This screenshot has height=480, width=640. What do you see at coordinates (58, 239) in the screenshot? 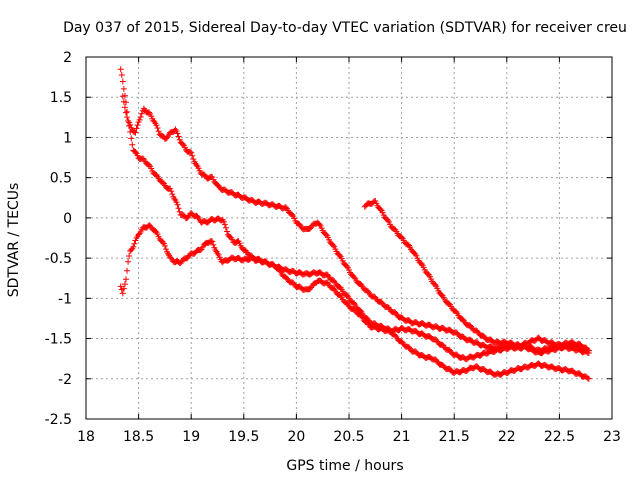
I see `y-tick-labels: 2 1.5 1 0.5 0 -0.5 -1 -1.5 -2 -2.5` at bounding box center [58, 239].